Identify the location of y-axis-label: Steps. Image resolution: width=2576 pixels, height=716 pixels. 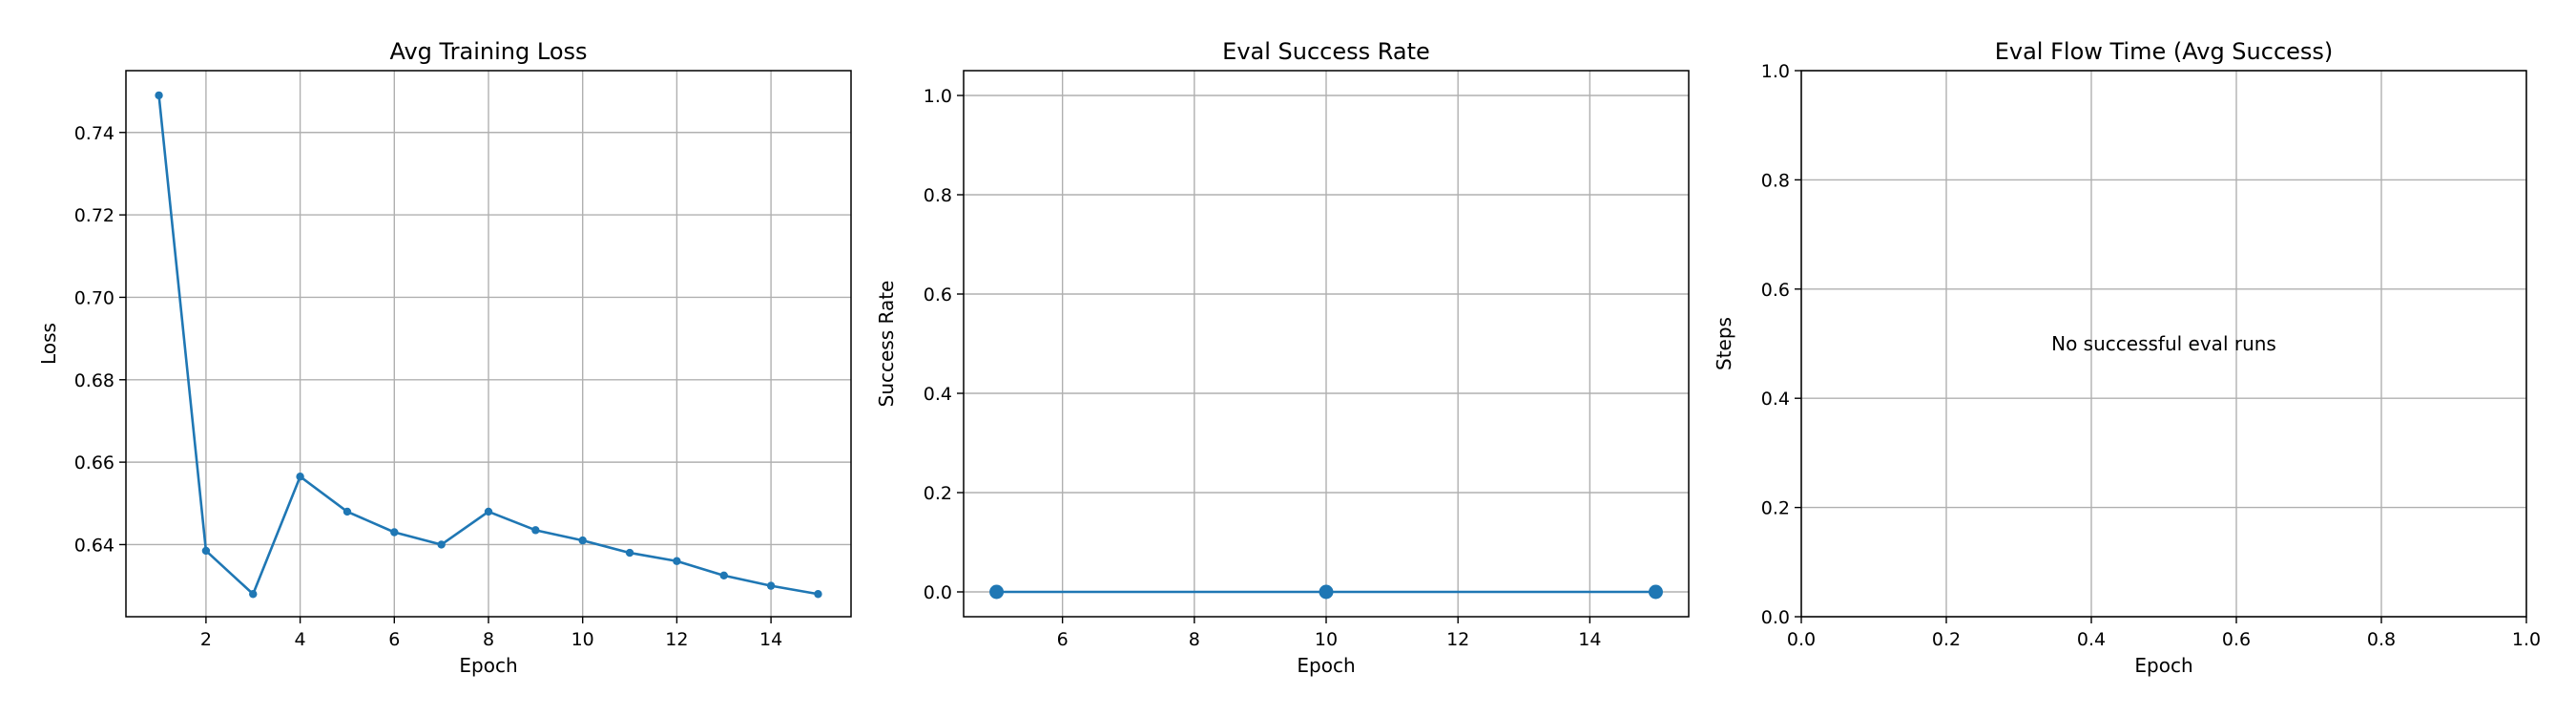
(1724, 343).